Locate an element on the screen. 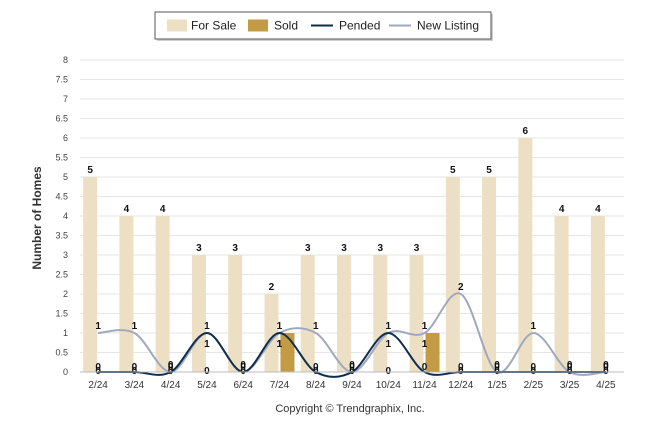 This screenshot has height=434, width=646. copyright-text: Copyright © Trendgraphix, Inc. is located at coordinates (349, 409).